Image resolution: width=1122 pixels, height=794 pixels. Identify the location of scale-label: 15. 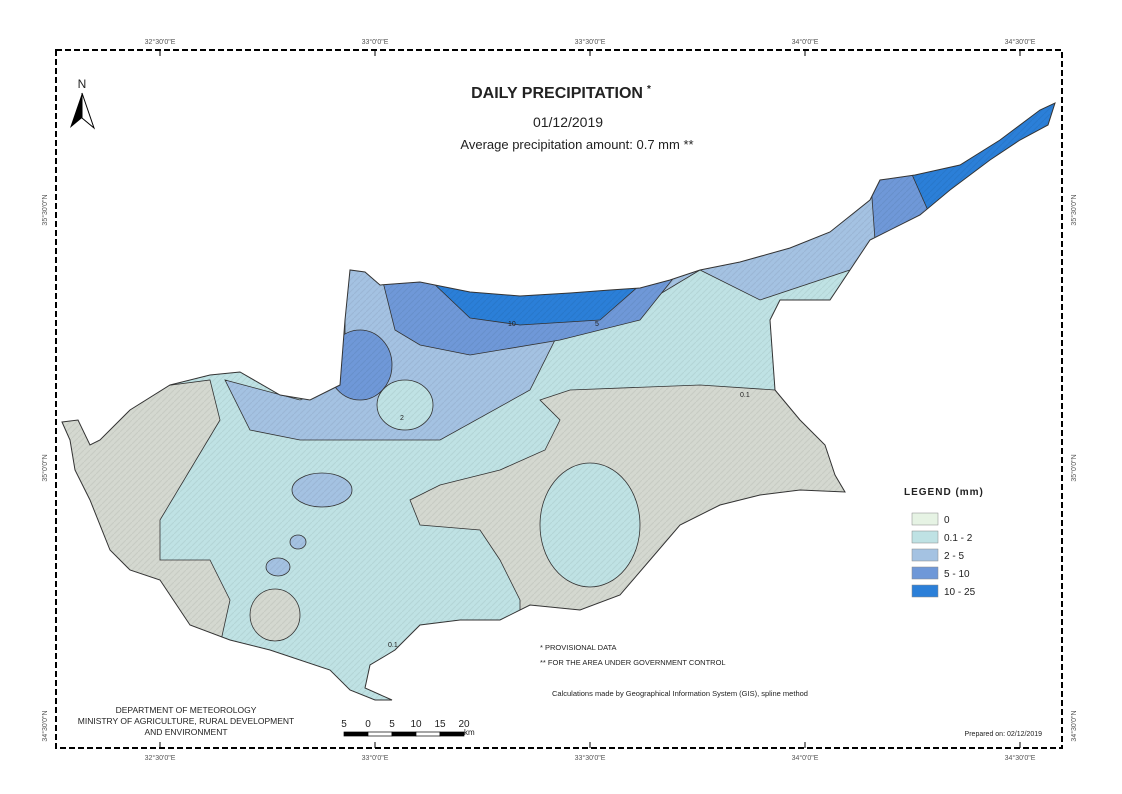
(440, 724).